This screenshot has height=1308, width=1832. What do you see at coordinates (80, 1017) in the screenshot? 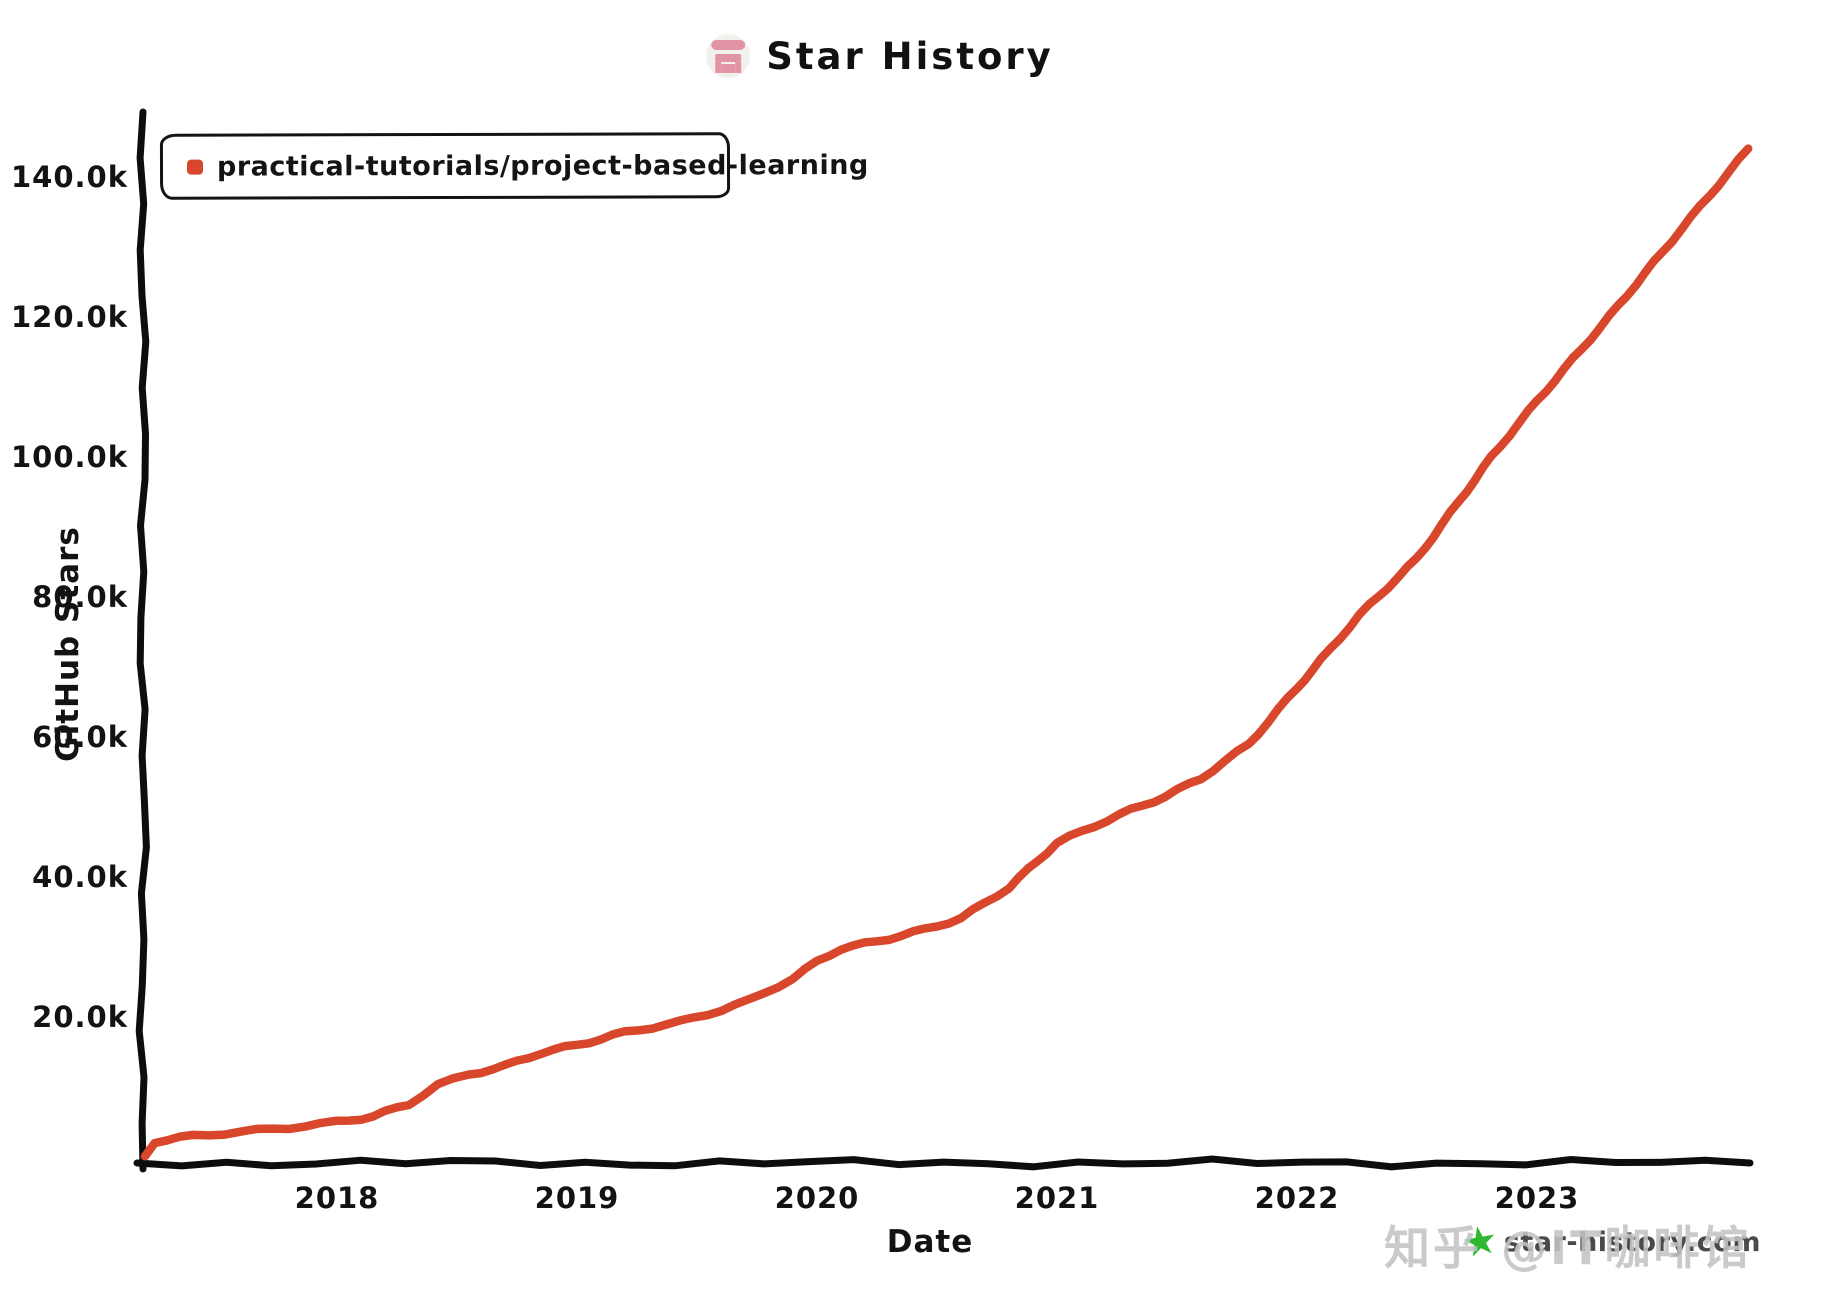
I see `y-tick-label: 20.0k` at bounding box center [80, 1017].